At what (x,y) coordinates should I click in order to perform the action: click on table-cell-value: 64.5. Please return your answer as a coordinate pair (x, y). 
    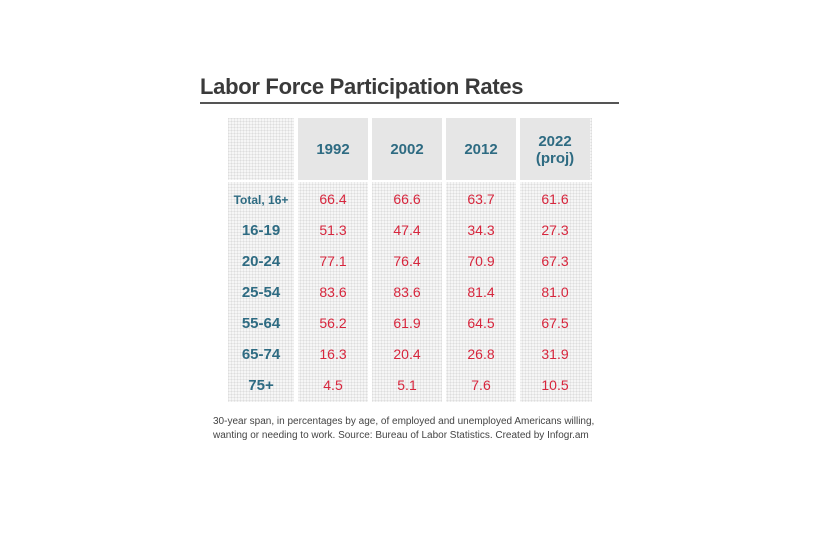
    Looking at the image, I should click on (481, 323).